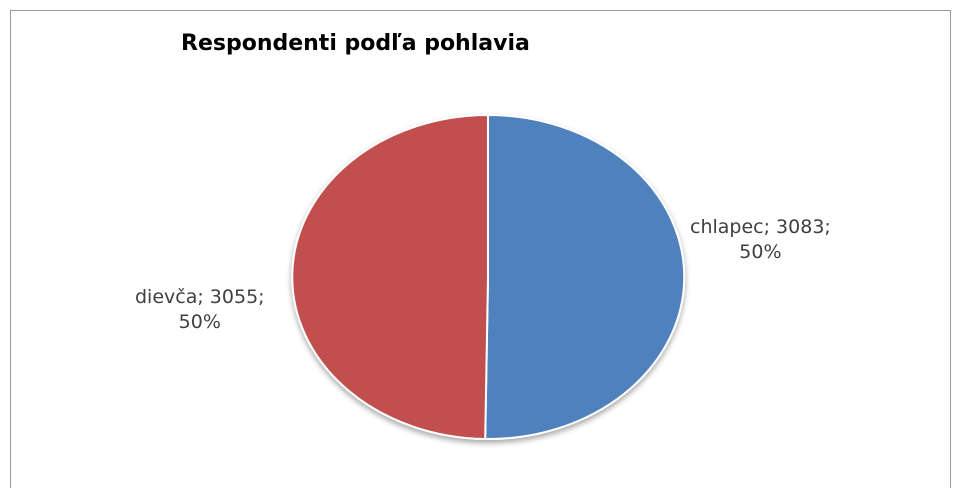 This screenshot has height=488, width=957. I want to click on slice-label-chlapec-line1: chlapec; 3083;, so click(760, 227).